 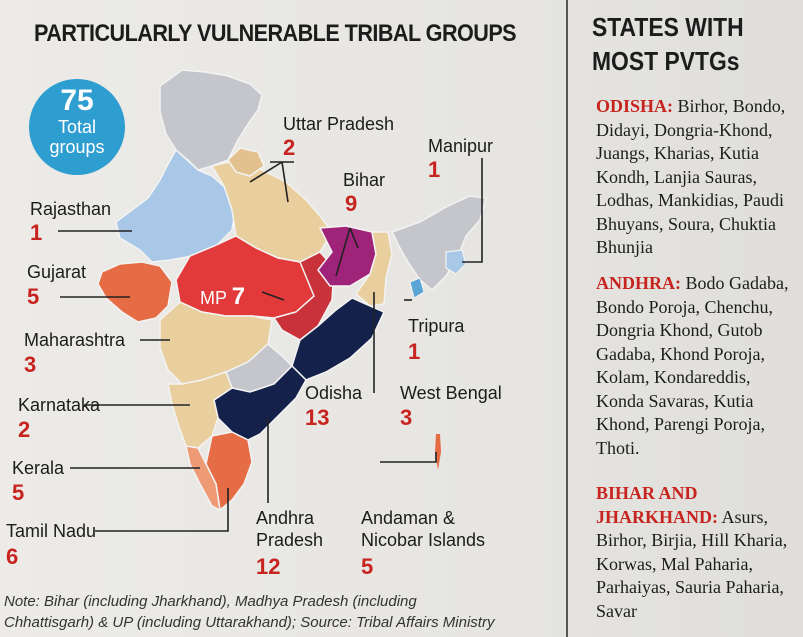 I want to click on label-mp: MP 7, so click(x=222, y=297).